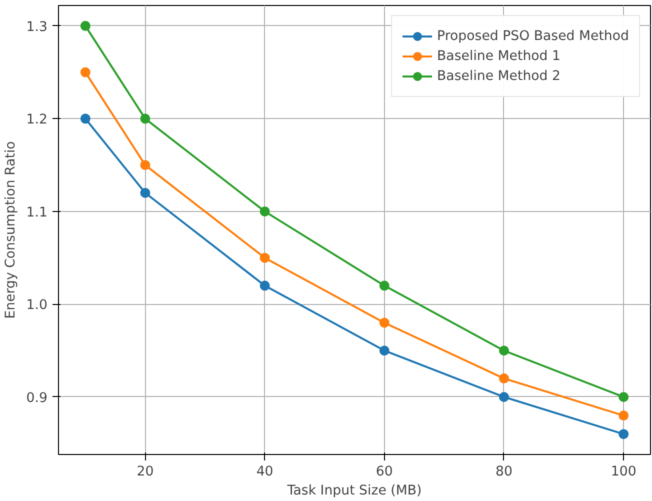  Describe the element at coordinates (37, 27) in the screenshot. I see `y-tick-label: 1.3` at that location.